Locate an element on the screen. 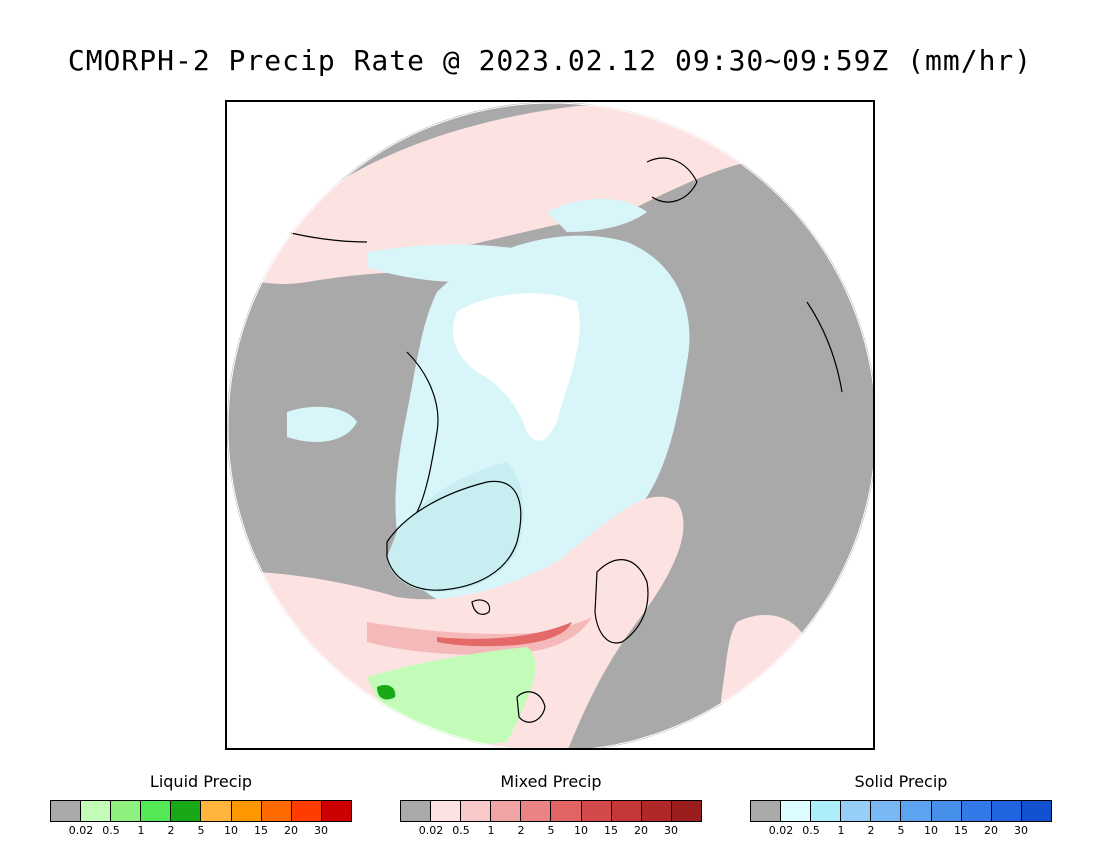  legend-liquid-colorbar is located at coordinates (201, 811).